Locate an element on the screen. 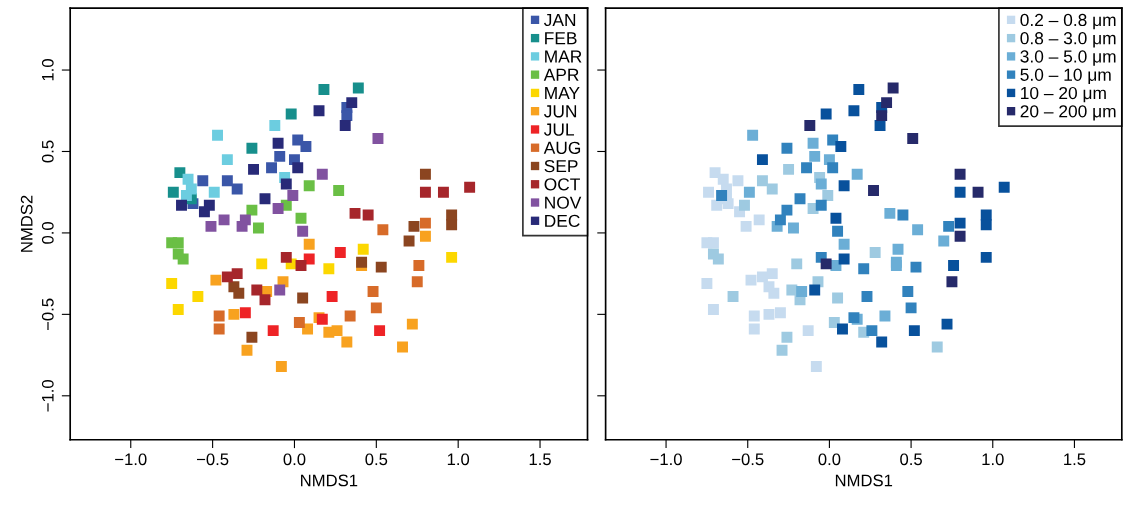  legend-label: NOV is located at coordinates (563, 202).